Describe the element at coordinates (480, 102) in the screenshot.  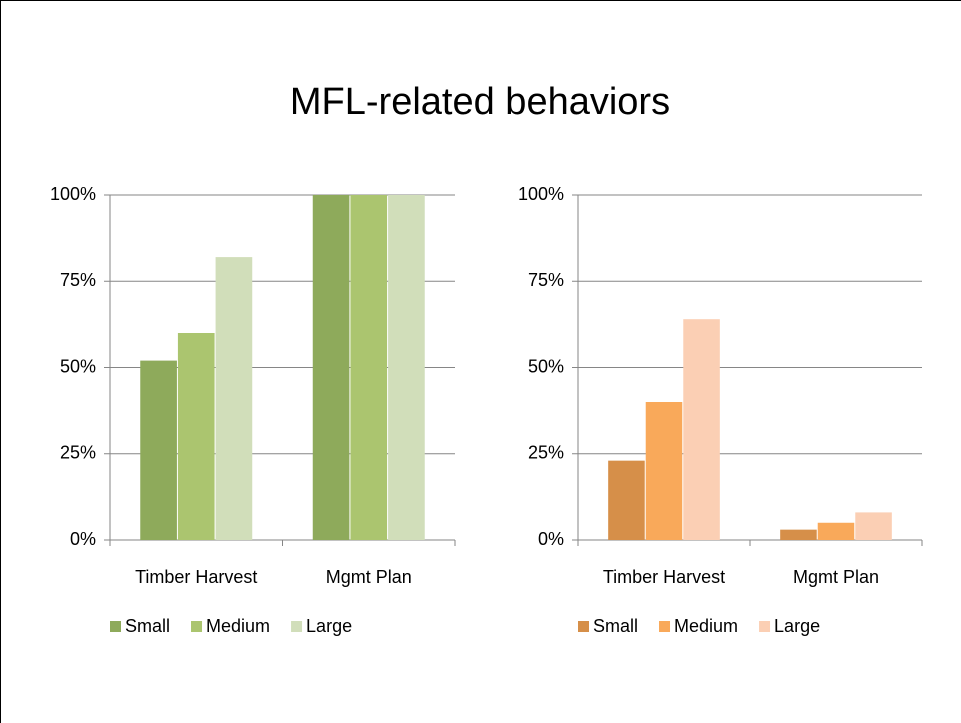
I see `slide-title: MFL-related behaviors` at that location.